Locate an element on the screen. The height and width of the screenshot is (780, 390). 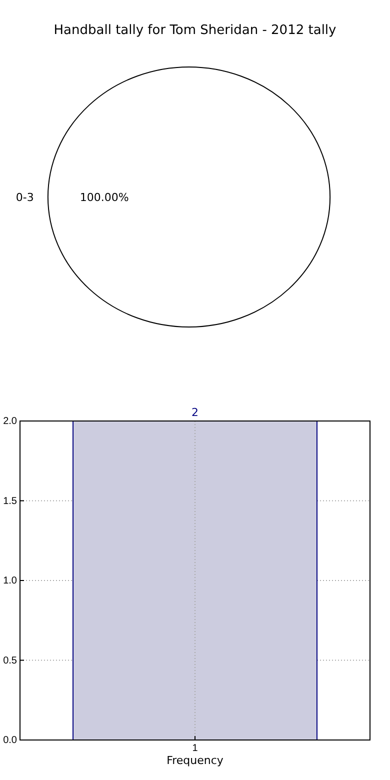
y-tick-label: 2.0 is located at coordinates (10, 422).